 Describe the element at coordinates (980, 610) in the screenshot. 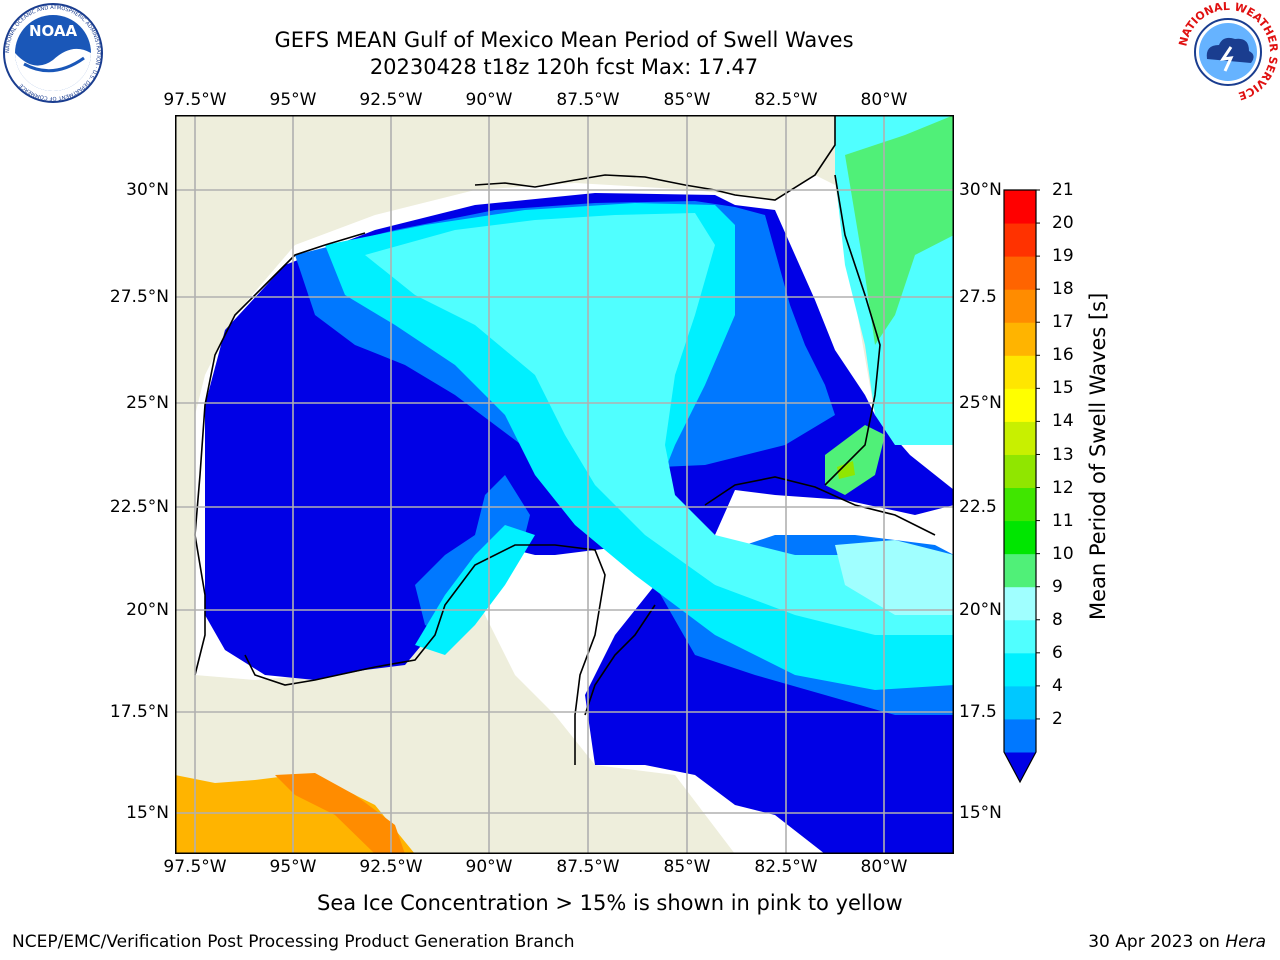

I see `lat-label-right: 20°N` at that location.